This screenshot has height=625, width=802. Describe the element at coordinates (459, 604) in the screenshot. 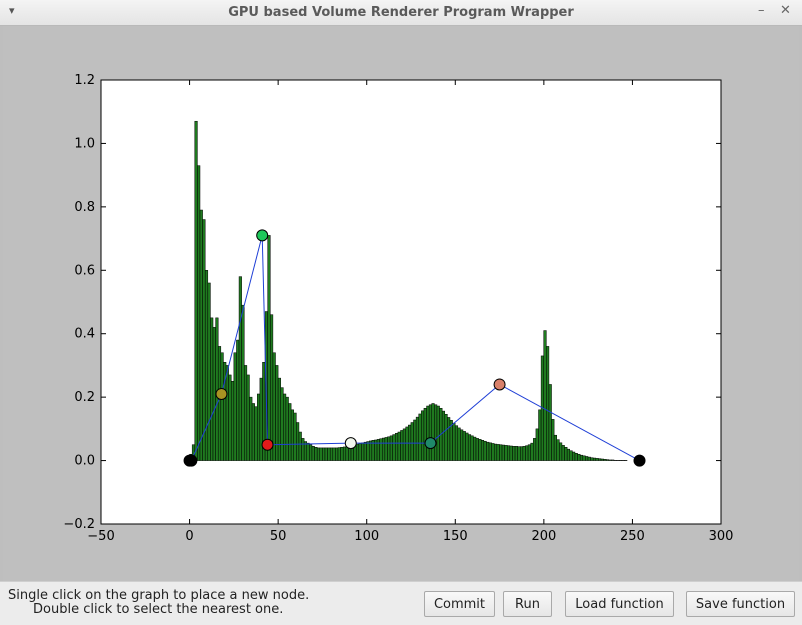

I see `commit-button: Commit` at that location.